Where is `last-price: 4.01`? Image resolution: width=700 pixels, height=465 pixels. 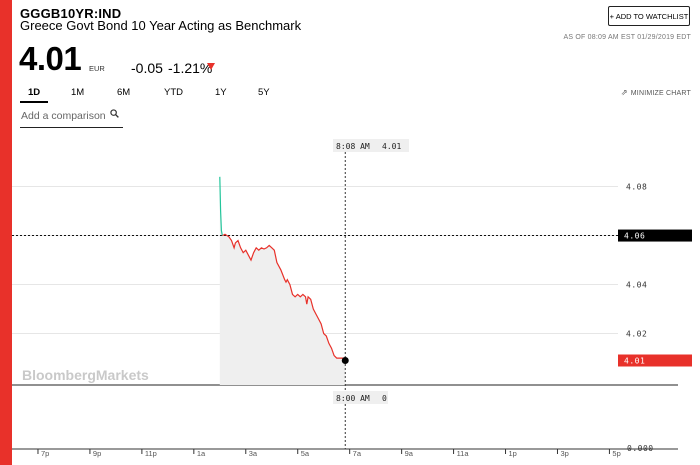
last-price: 4.01 is located at coordinates (50, 58).